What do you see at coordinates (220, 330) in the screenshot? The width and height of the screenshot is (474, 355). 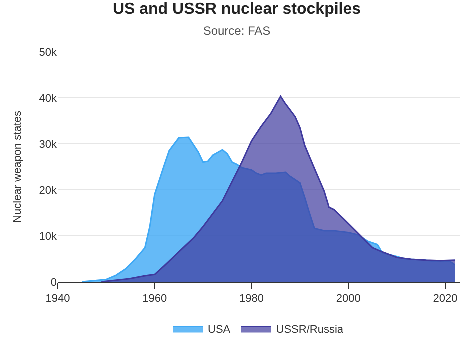 I see `legend-label: USA` at bounding box center [220, 330].